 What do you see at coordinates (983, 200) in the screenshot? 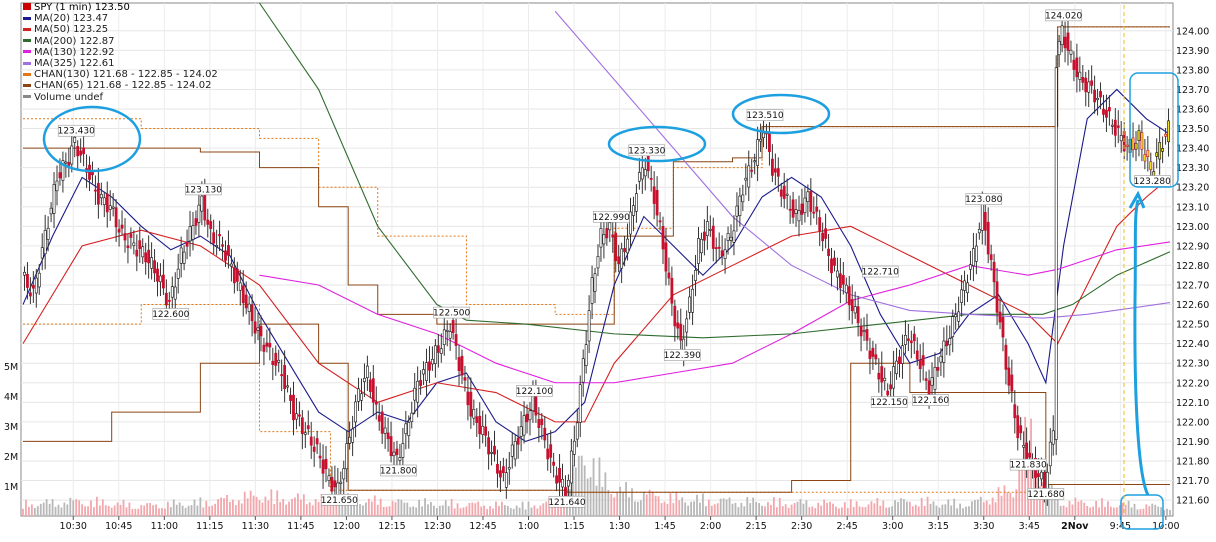
I see `price-label: 123.080` at bounding box center [983, 200].